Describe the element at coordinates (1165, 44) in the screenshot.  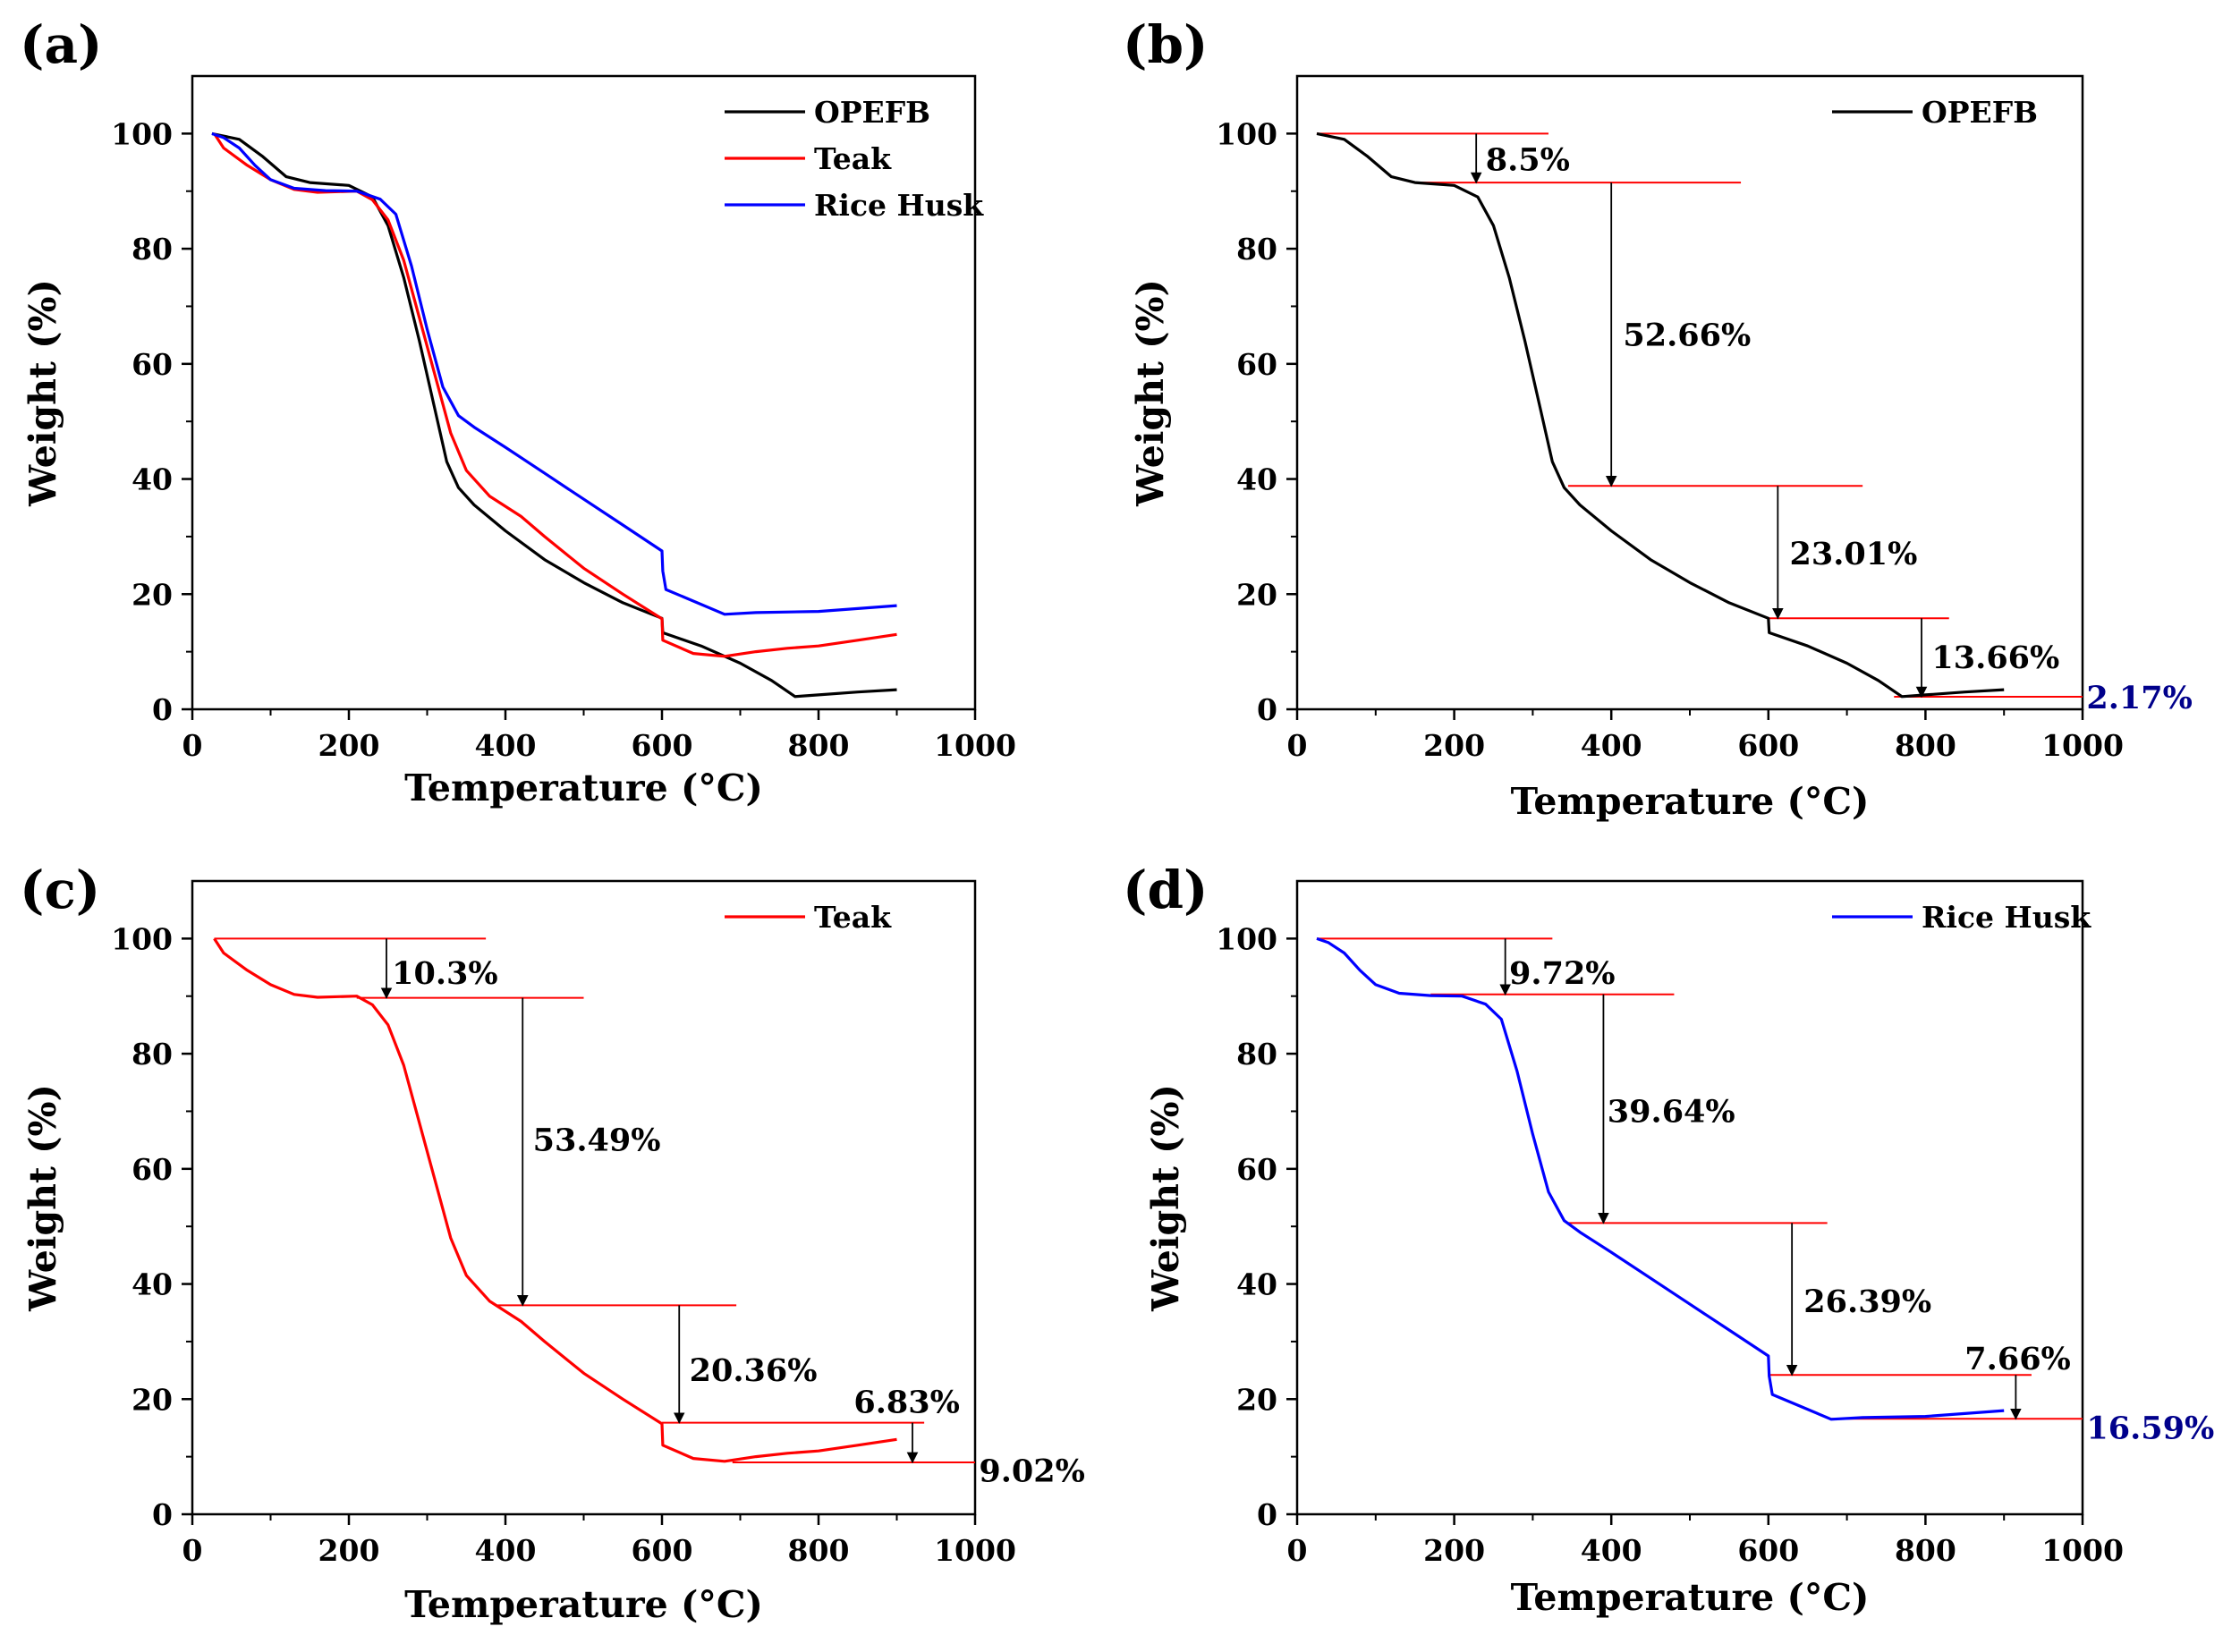
I see `panel-label: (b)` at that location.